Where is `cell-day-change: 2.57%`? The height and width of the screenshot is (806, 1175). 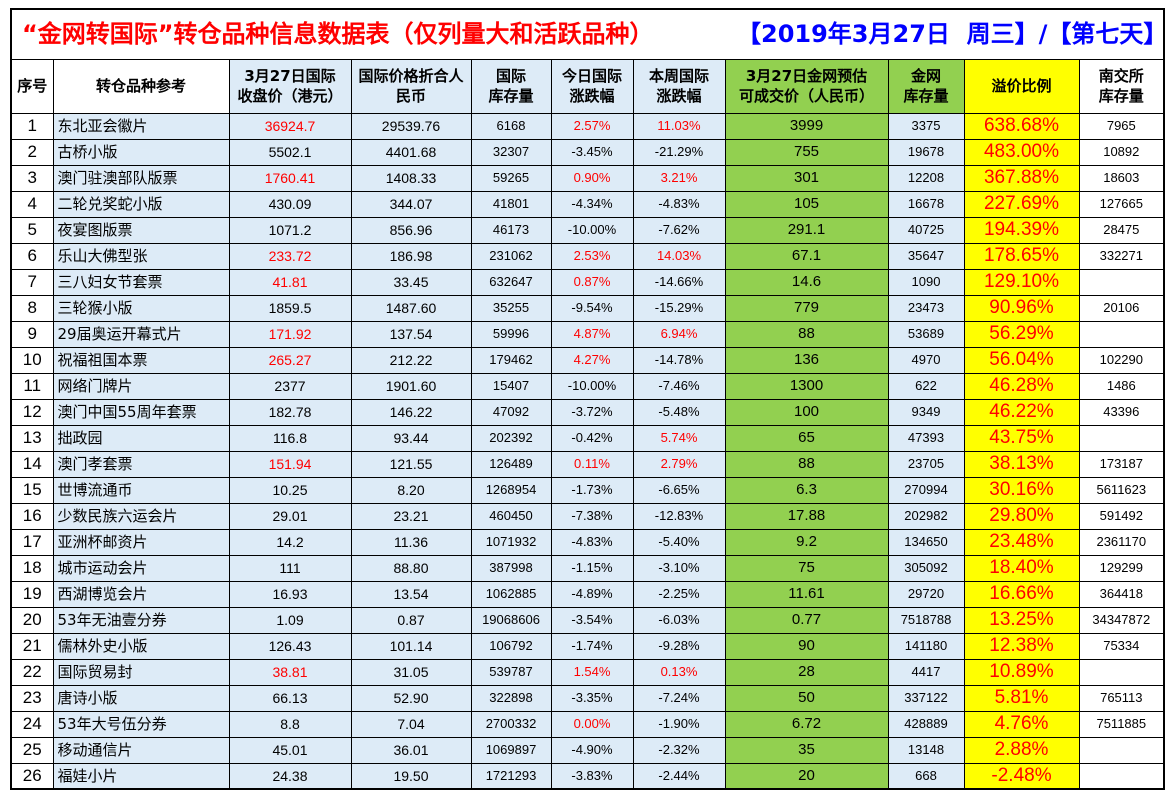
cell-day-change: 2.57% is located at coordinates (592, 126).